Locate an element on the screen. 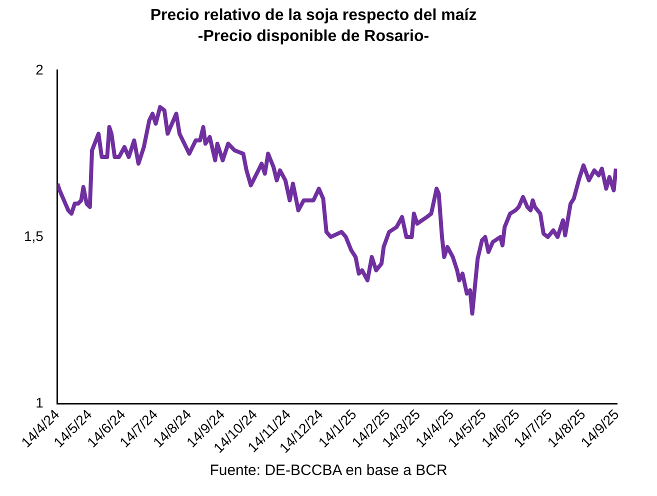 This screenshot has height=496, width=657. y-tick-label: 1 is located at coordinates (40, 402).